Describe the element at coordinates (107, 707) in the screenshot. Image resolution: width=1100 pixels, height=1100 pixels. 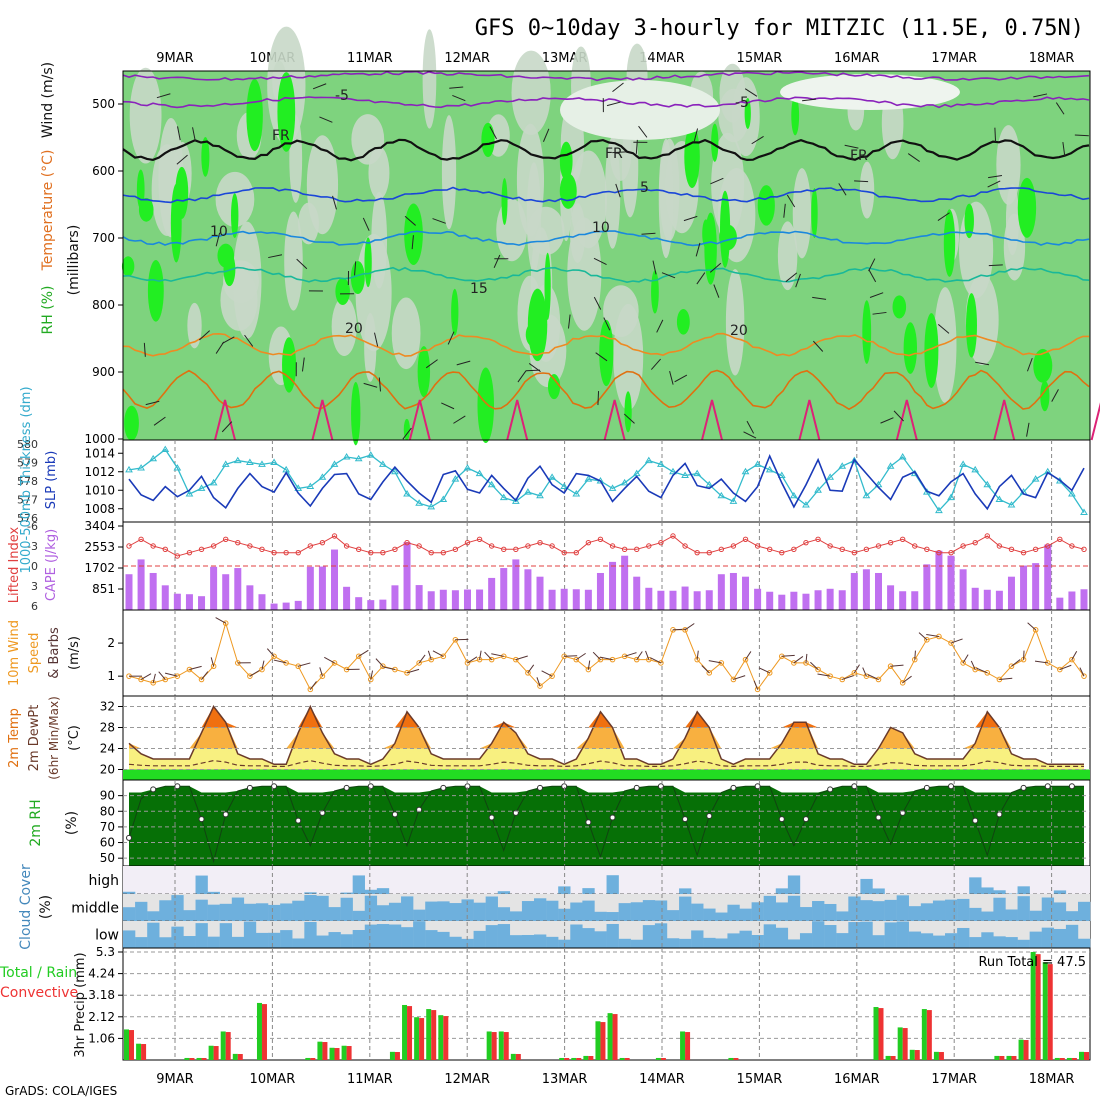
I see `tick-label: 32` at that location.